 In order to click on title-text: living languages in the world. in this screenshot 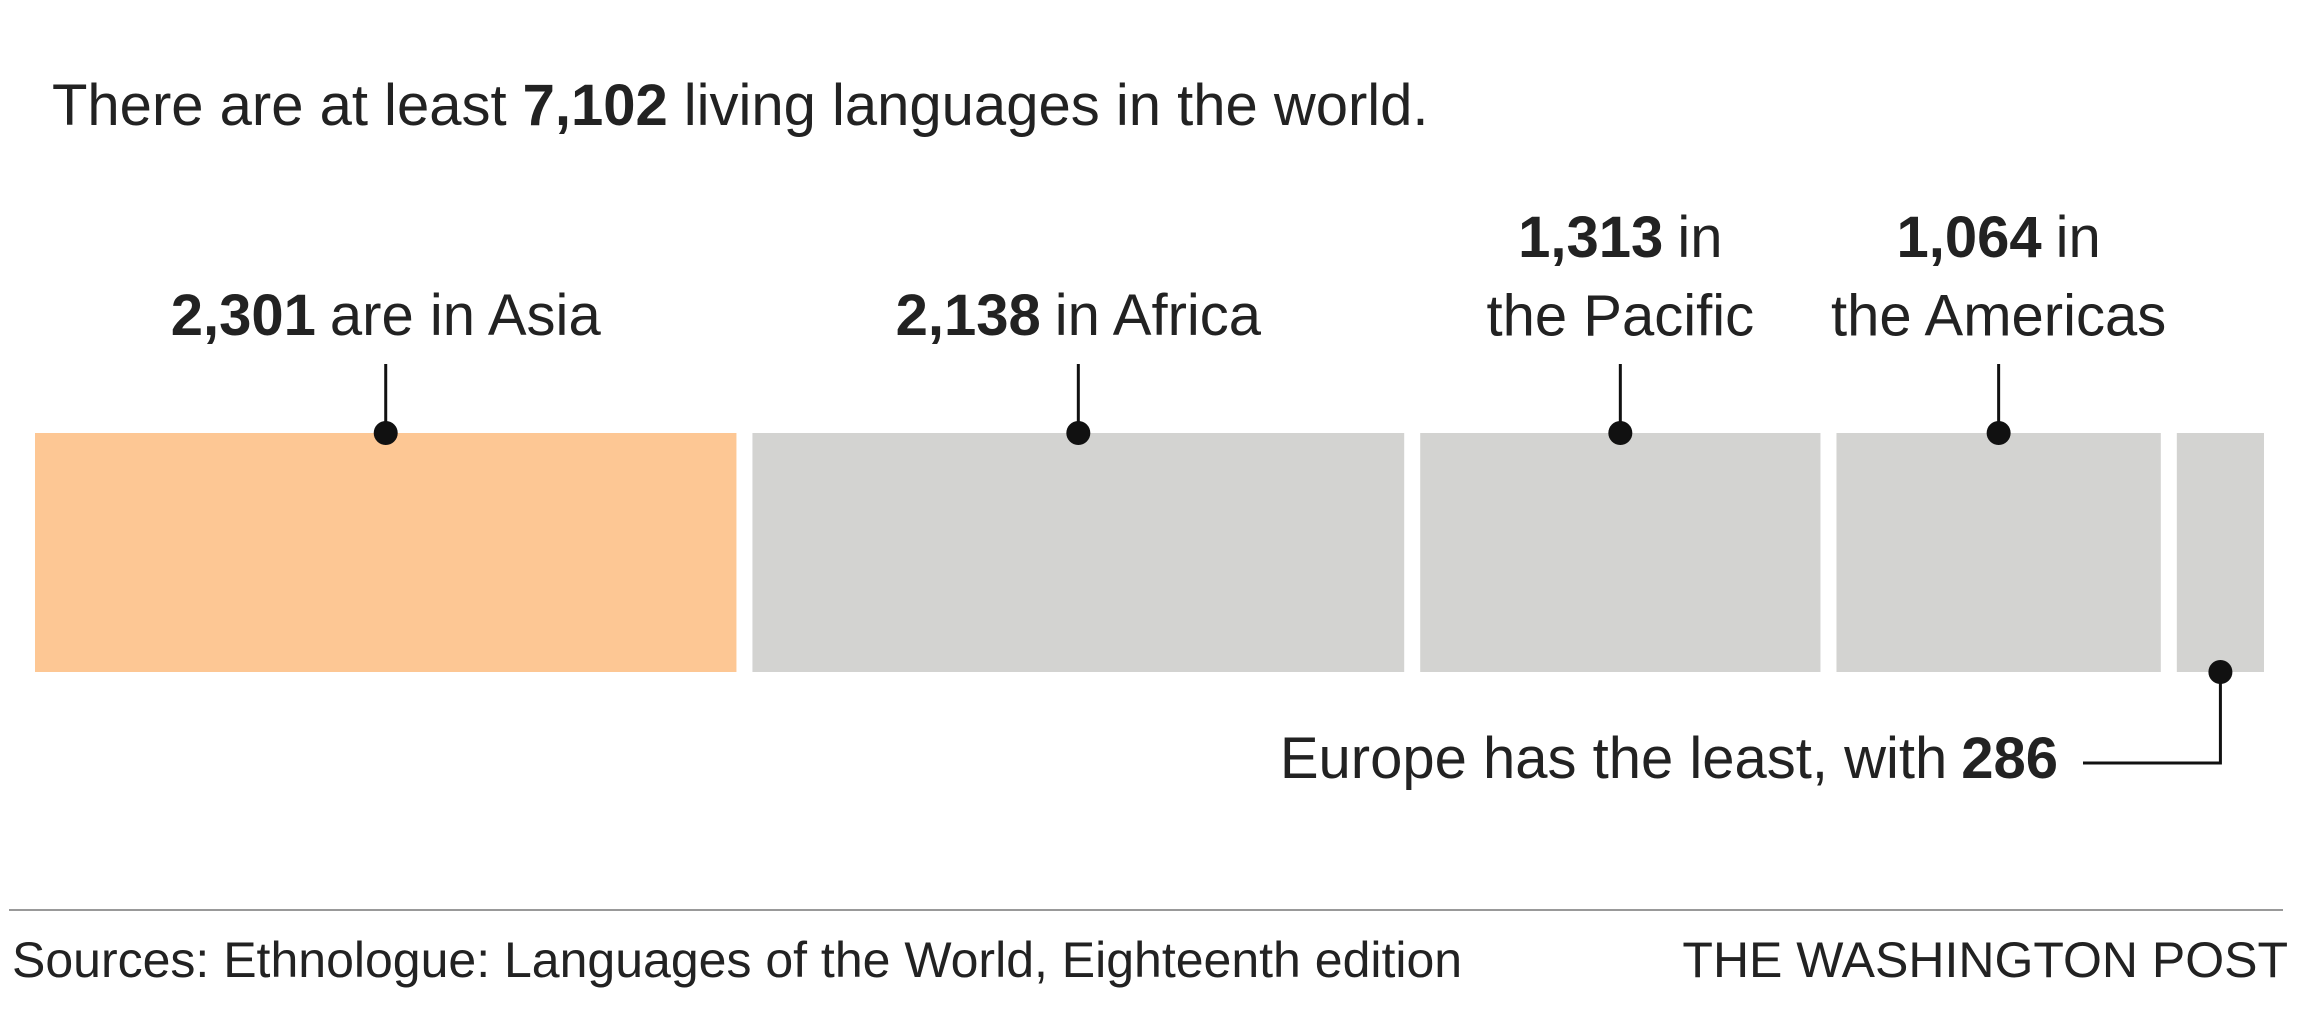, I will do `click(1056, 105)`.